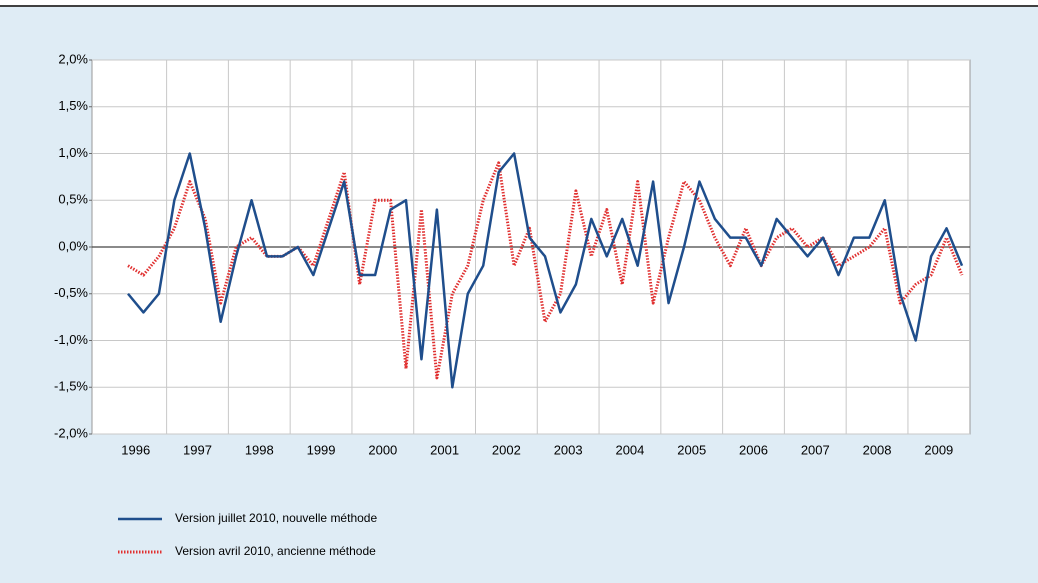 The height and width of the screenshot is (583, 1038). Describe the element at coordinates (73, 58) in the screenshot. I see `y-tick-label: 2,0%` at that location.